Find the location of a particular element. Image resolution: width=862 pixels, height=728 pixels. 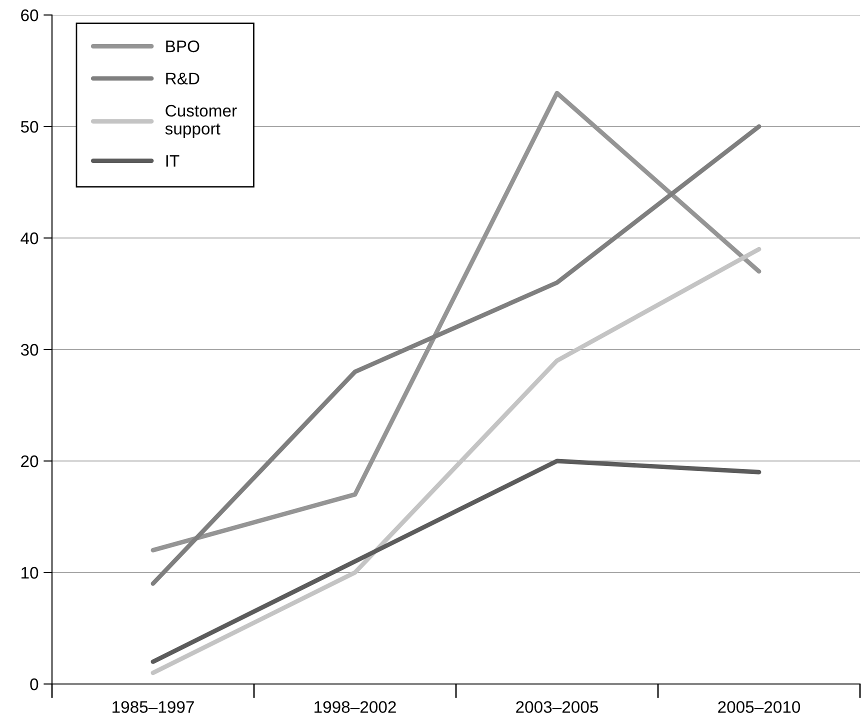

y-tick-label: 50 is located at coordinates (29, 126).